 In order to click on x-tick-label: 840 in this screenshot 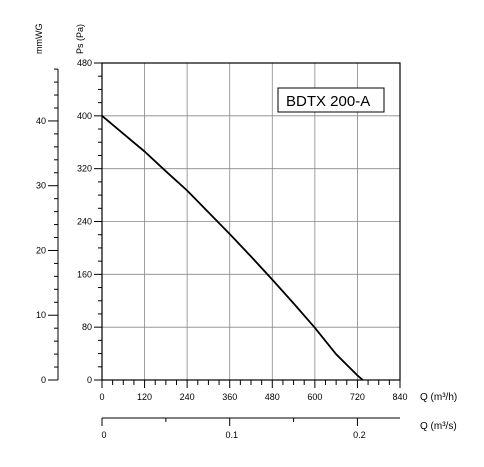, I will do `click(399, 397)`.